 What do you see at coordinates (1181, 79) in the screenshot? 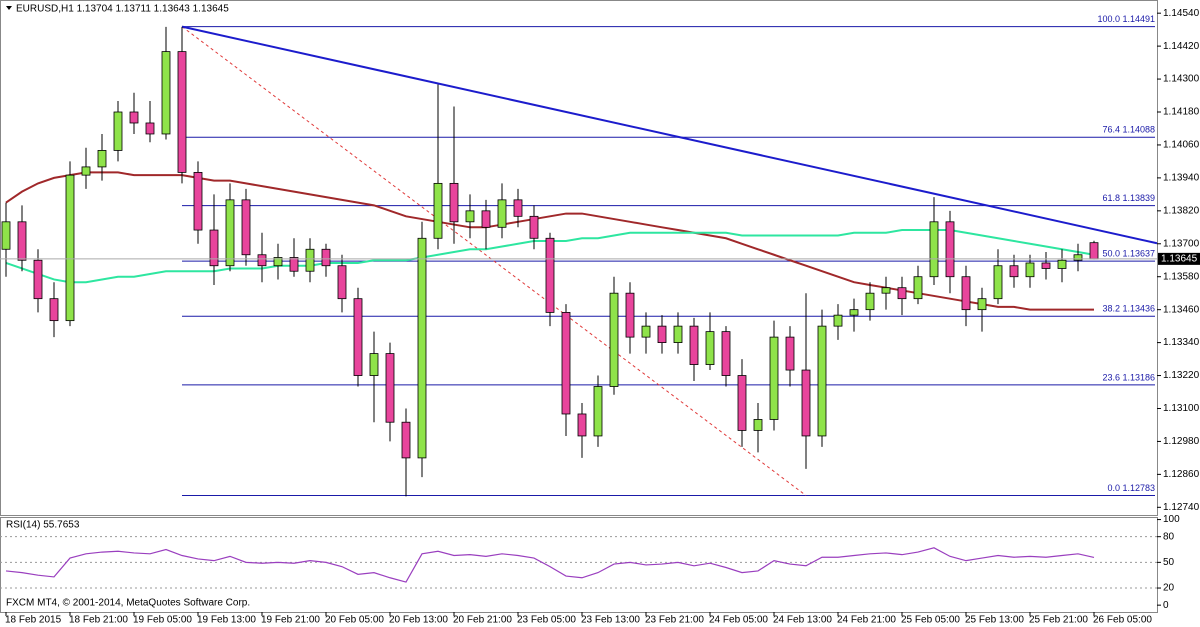
I see `y-tick-label: 1.14300` at bounding box center [1181, 79].